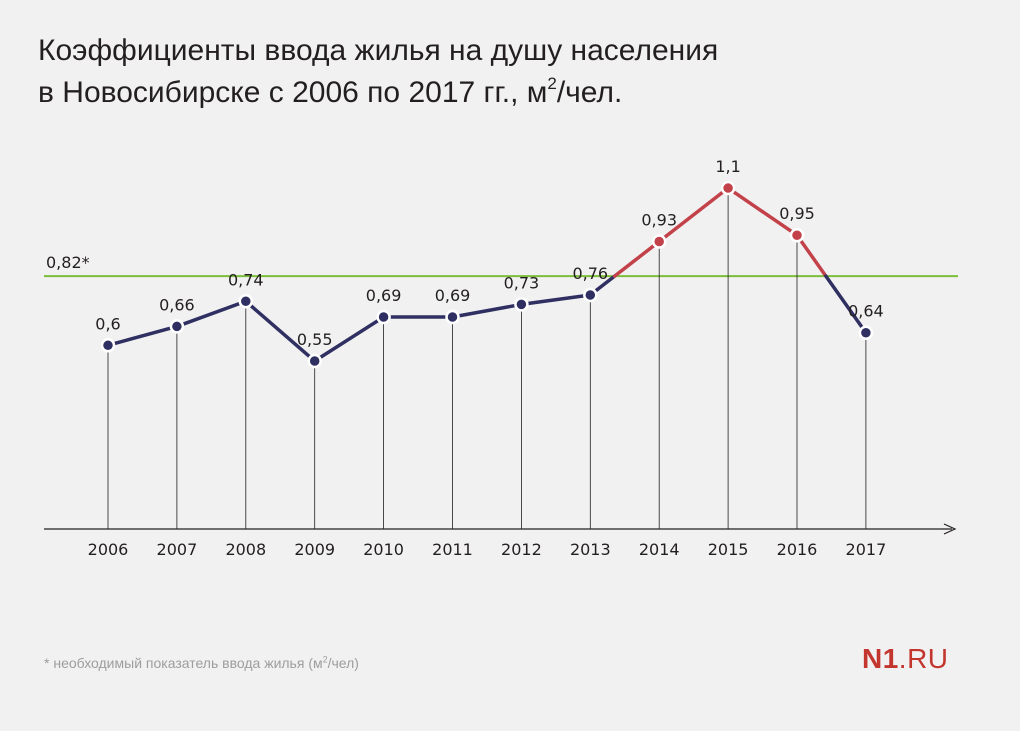  I want to click on data-label: 0,95, so click(797, 213).